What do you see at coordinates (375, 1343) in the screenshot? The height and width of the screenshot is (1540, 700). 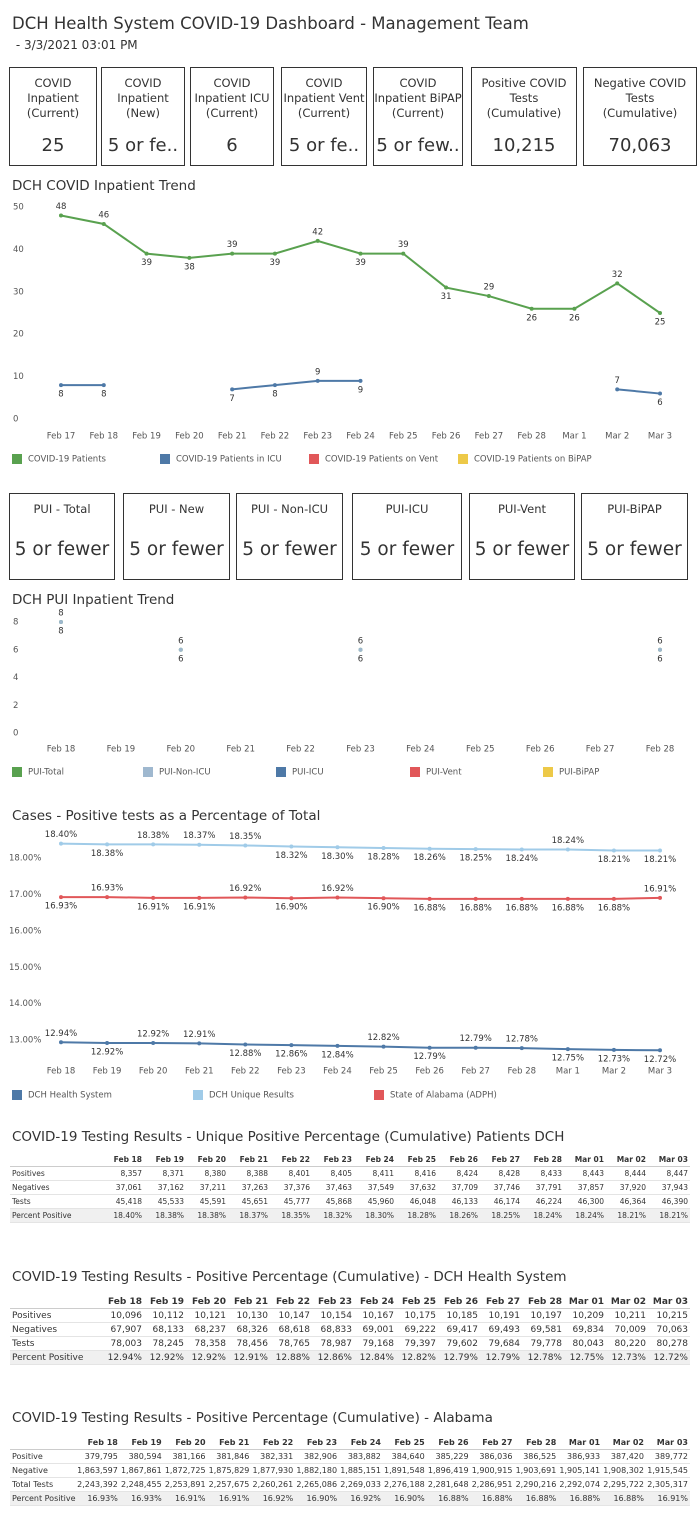 I see `table-cell: 79,168` at bounding box center [375, 1343].